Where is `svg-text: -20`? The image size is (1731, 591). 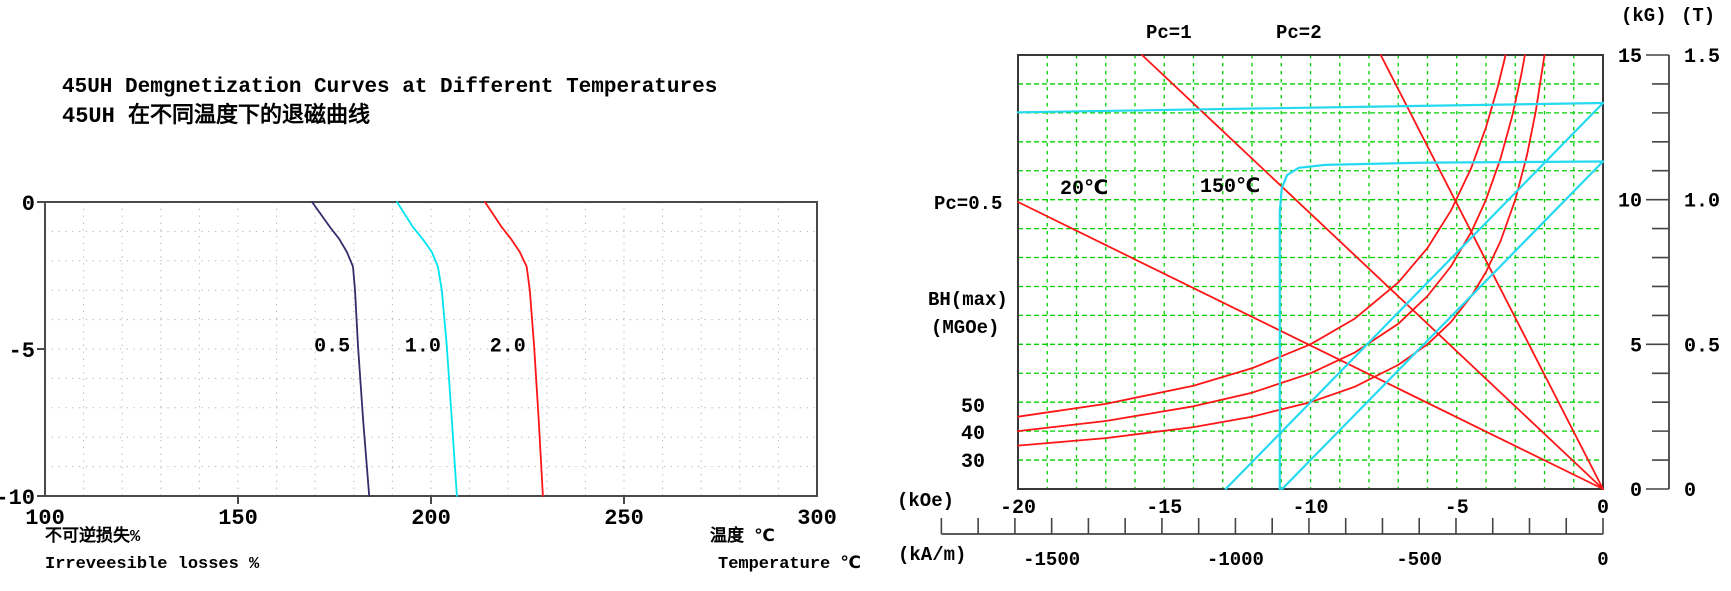 svg-text: -20 is located at coordinates (1018, 508).